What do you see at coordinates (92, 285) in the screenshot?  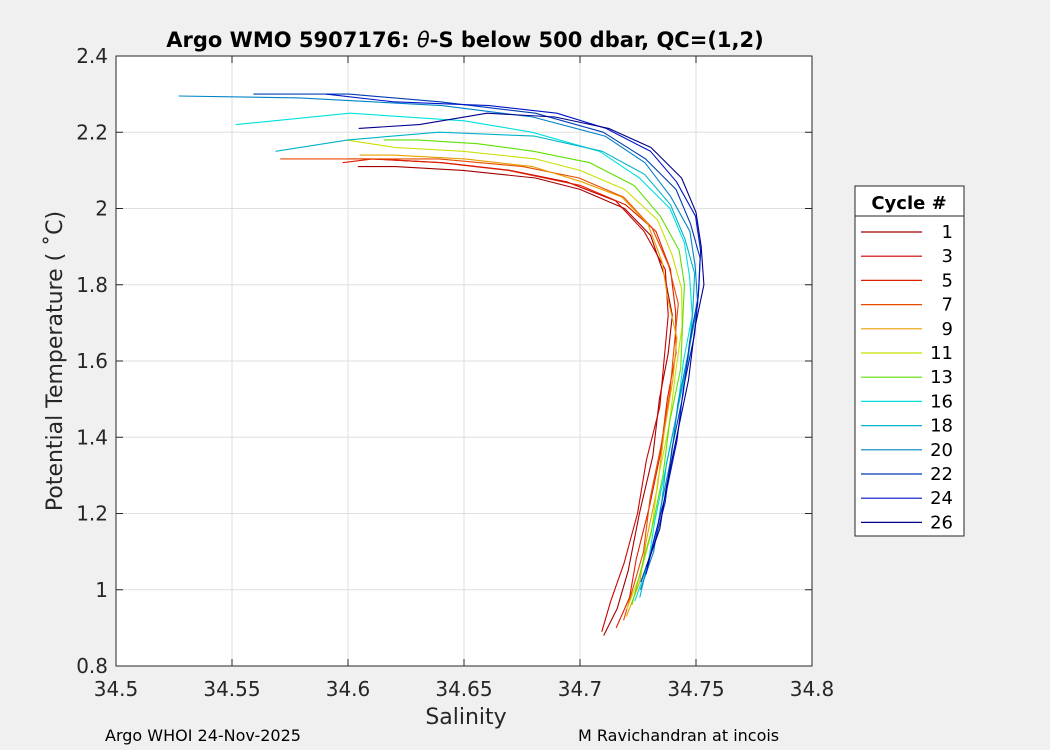 I see `y-tick-label: 1.8` at bounding box center [92, 285].